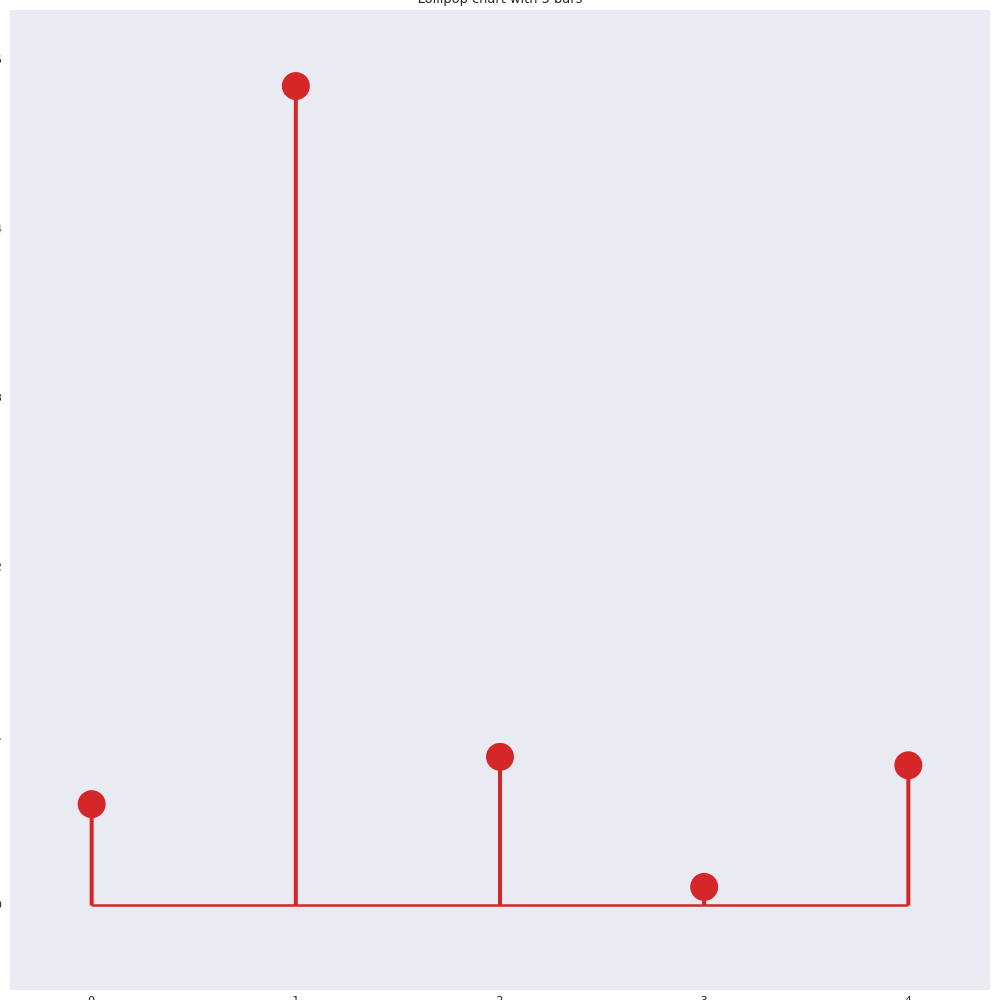  I want to click on y-tick-label-0: 0, so click(1, 905).